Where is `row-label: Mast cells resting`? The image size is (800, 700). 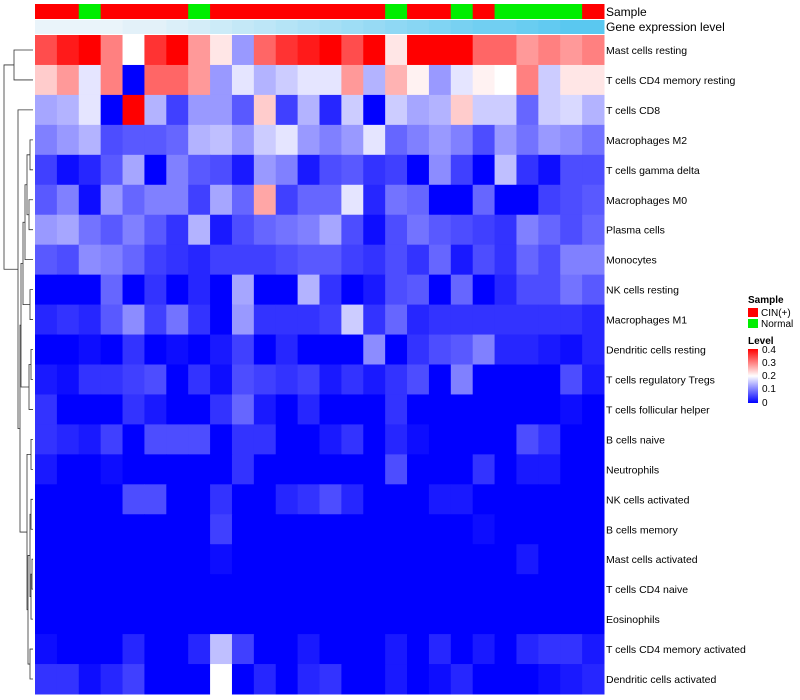
row-label: Mast cells resting is located at coordinates (646, 51).